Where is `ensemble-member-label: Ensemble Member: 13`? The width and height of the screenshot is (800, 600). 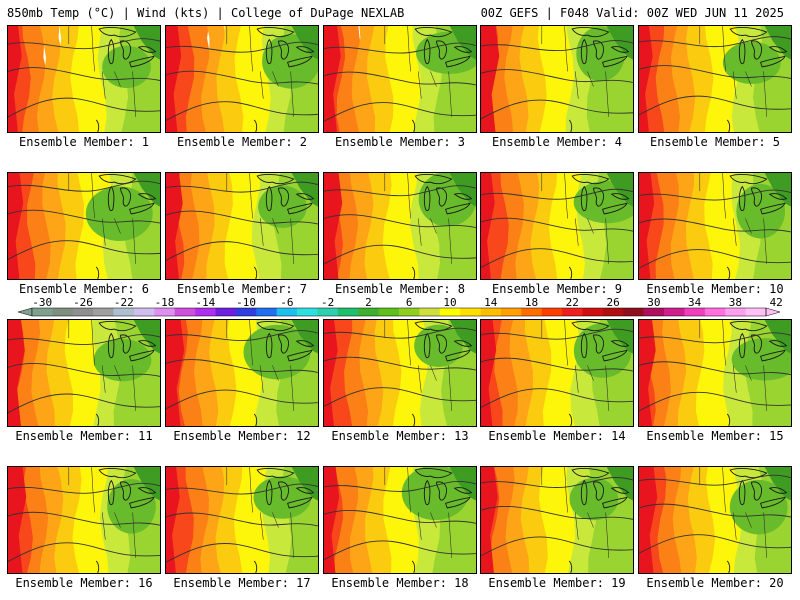
ensemble-member-label: Ensemble Member: 13 is located at coordinates (400, 436).